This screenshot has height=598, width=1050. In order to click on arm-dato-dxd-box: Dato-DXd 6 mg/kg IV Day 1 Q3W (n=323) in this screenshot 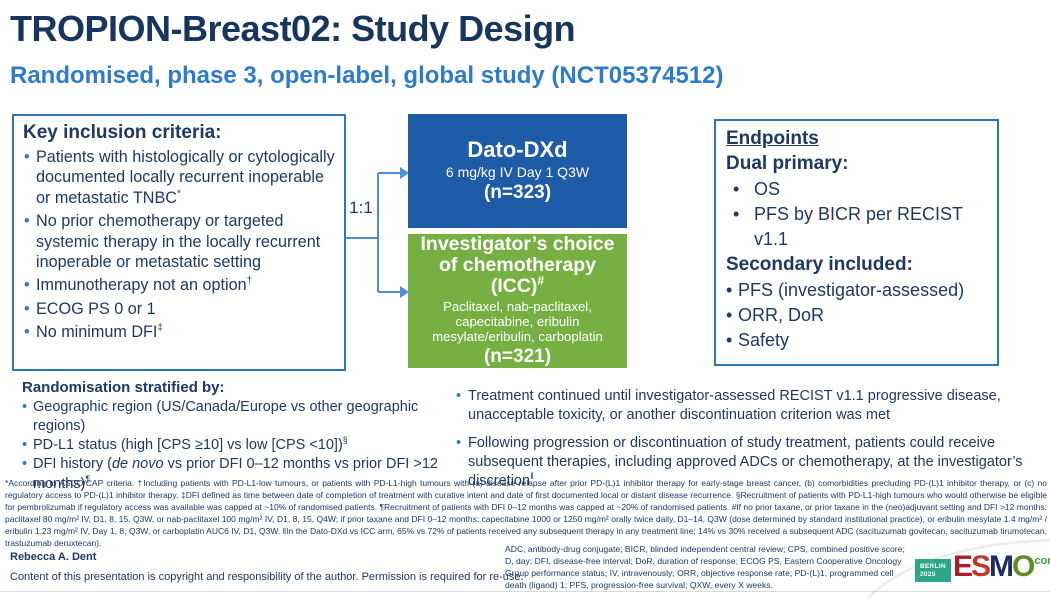, I will do `click(517, 171)`.